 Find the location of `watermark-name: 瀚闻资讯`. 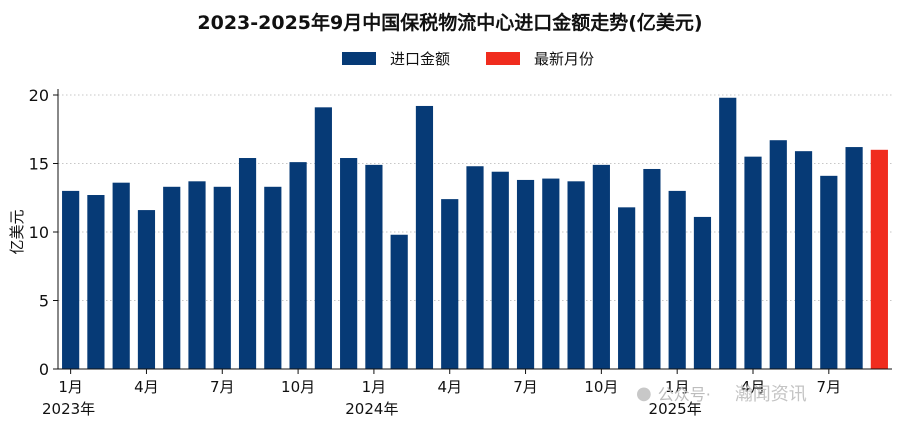

watermark-name: 瀚闻资讯 is located at coordinates (770, 394).